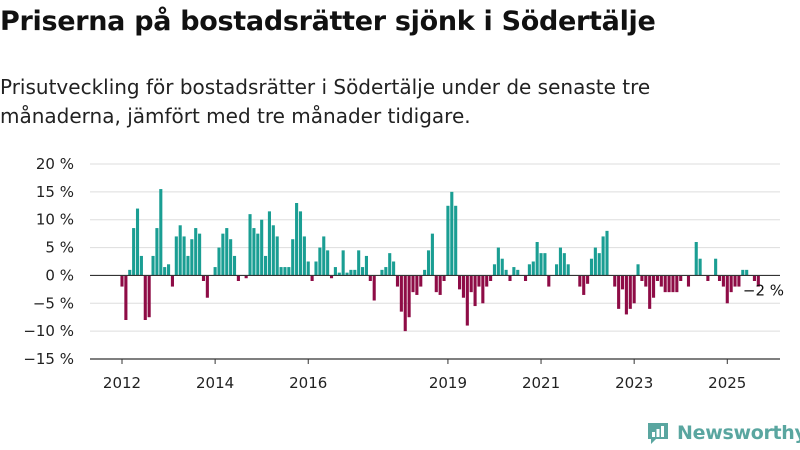 This screenshot has height=450, width=800. I want to click on x-tick-label: 2023, so click(634, 382).